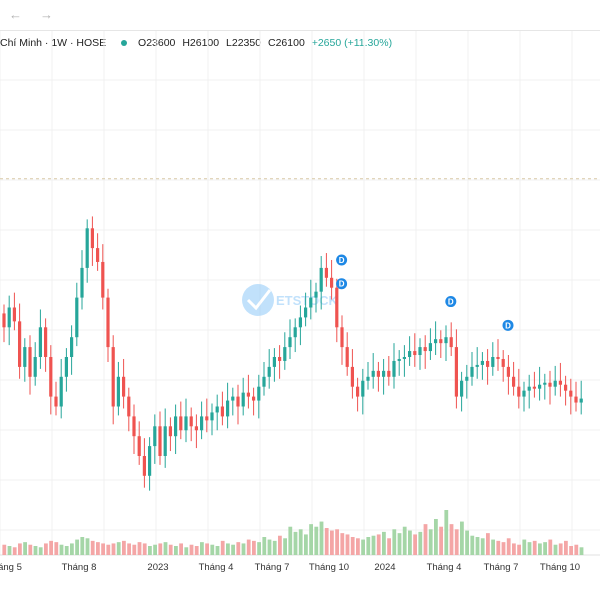  What do you see at coordinates (53, 43) in the screenshot?
I see `symbol-title: Chí Minh · 1W · HOSE` at bounding box center [53, 43].